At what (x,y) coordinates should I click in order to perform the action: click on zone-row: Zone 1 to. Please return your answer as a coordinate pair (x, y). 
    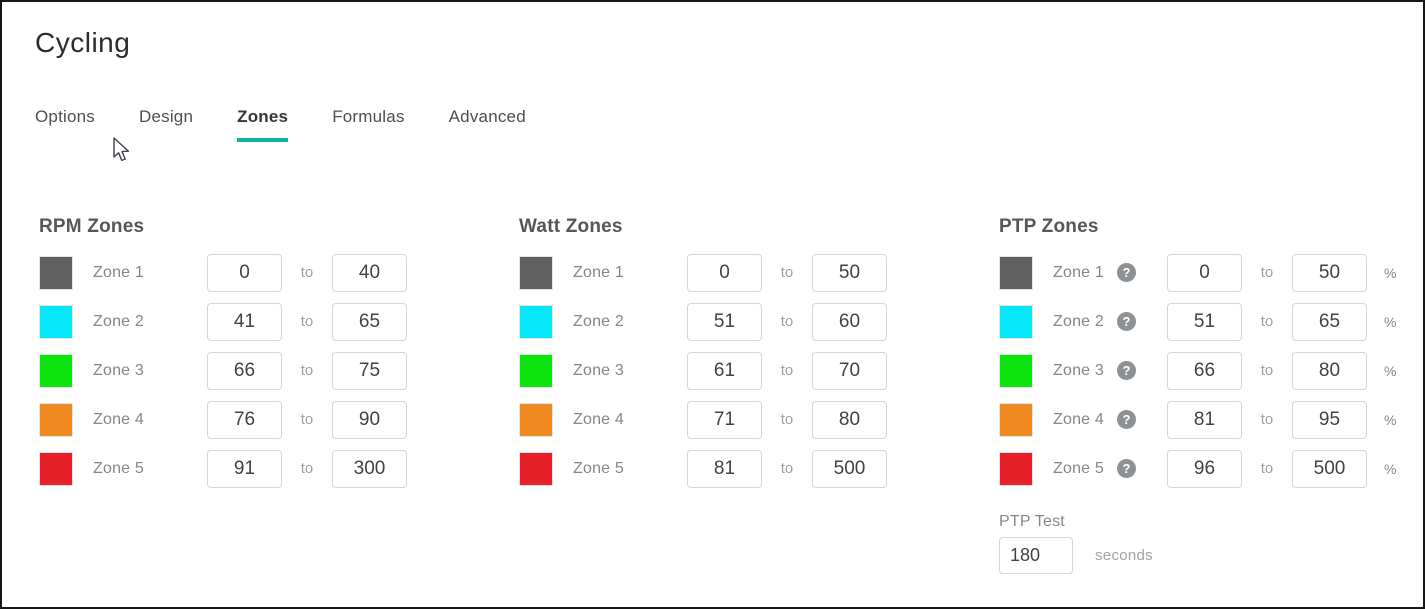
    Looking at the image, I should click on (279, 272).